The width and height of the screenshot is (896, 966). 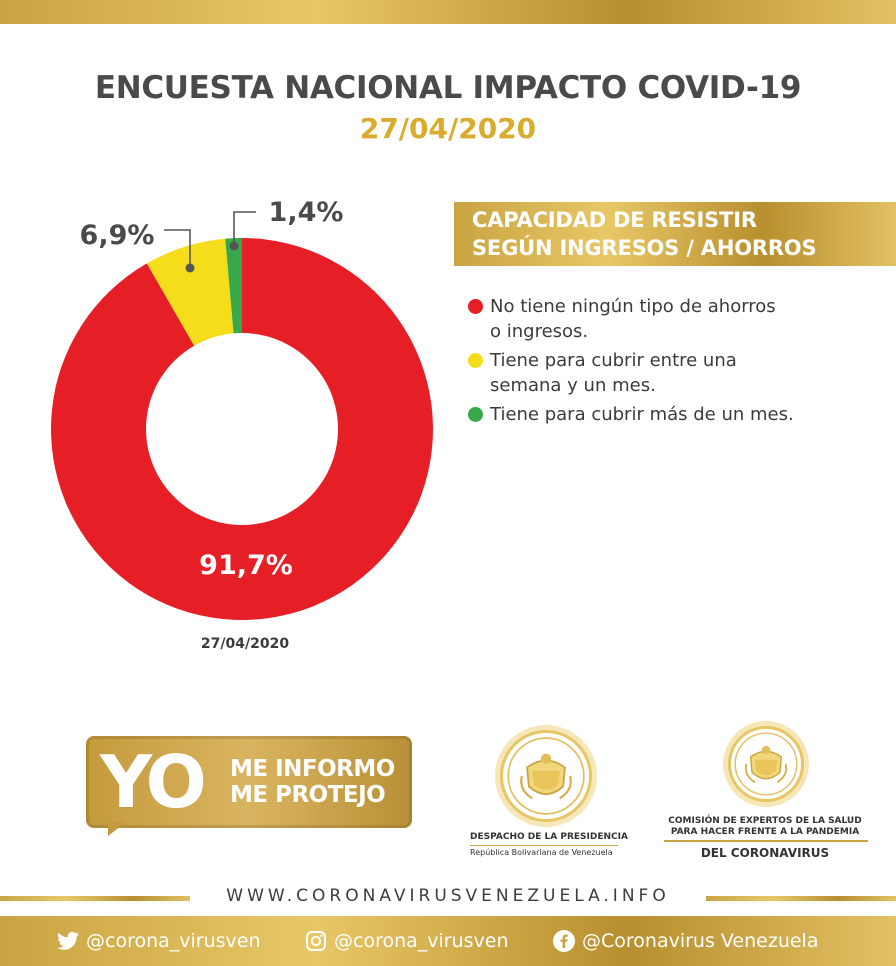 What do you see at coordinates (233, 286) in the screenshot?
I see `slice-more-than-month` at bounding box center [233, 286].